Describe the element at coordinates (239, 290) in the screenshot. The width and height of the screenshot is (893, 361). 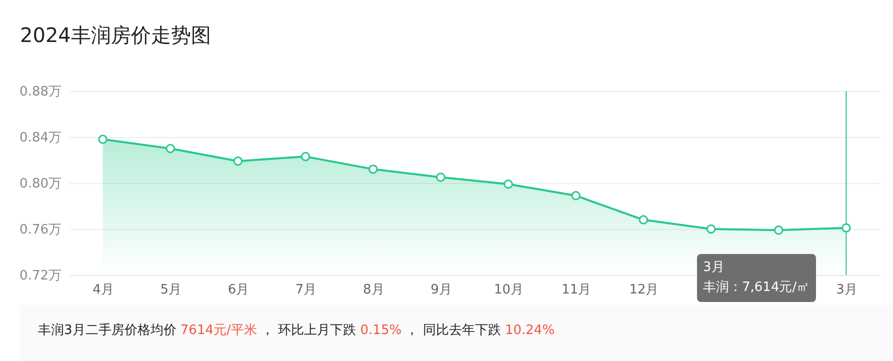
I see `x-tick-label: 6月` at that location.